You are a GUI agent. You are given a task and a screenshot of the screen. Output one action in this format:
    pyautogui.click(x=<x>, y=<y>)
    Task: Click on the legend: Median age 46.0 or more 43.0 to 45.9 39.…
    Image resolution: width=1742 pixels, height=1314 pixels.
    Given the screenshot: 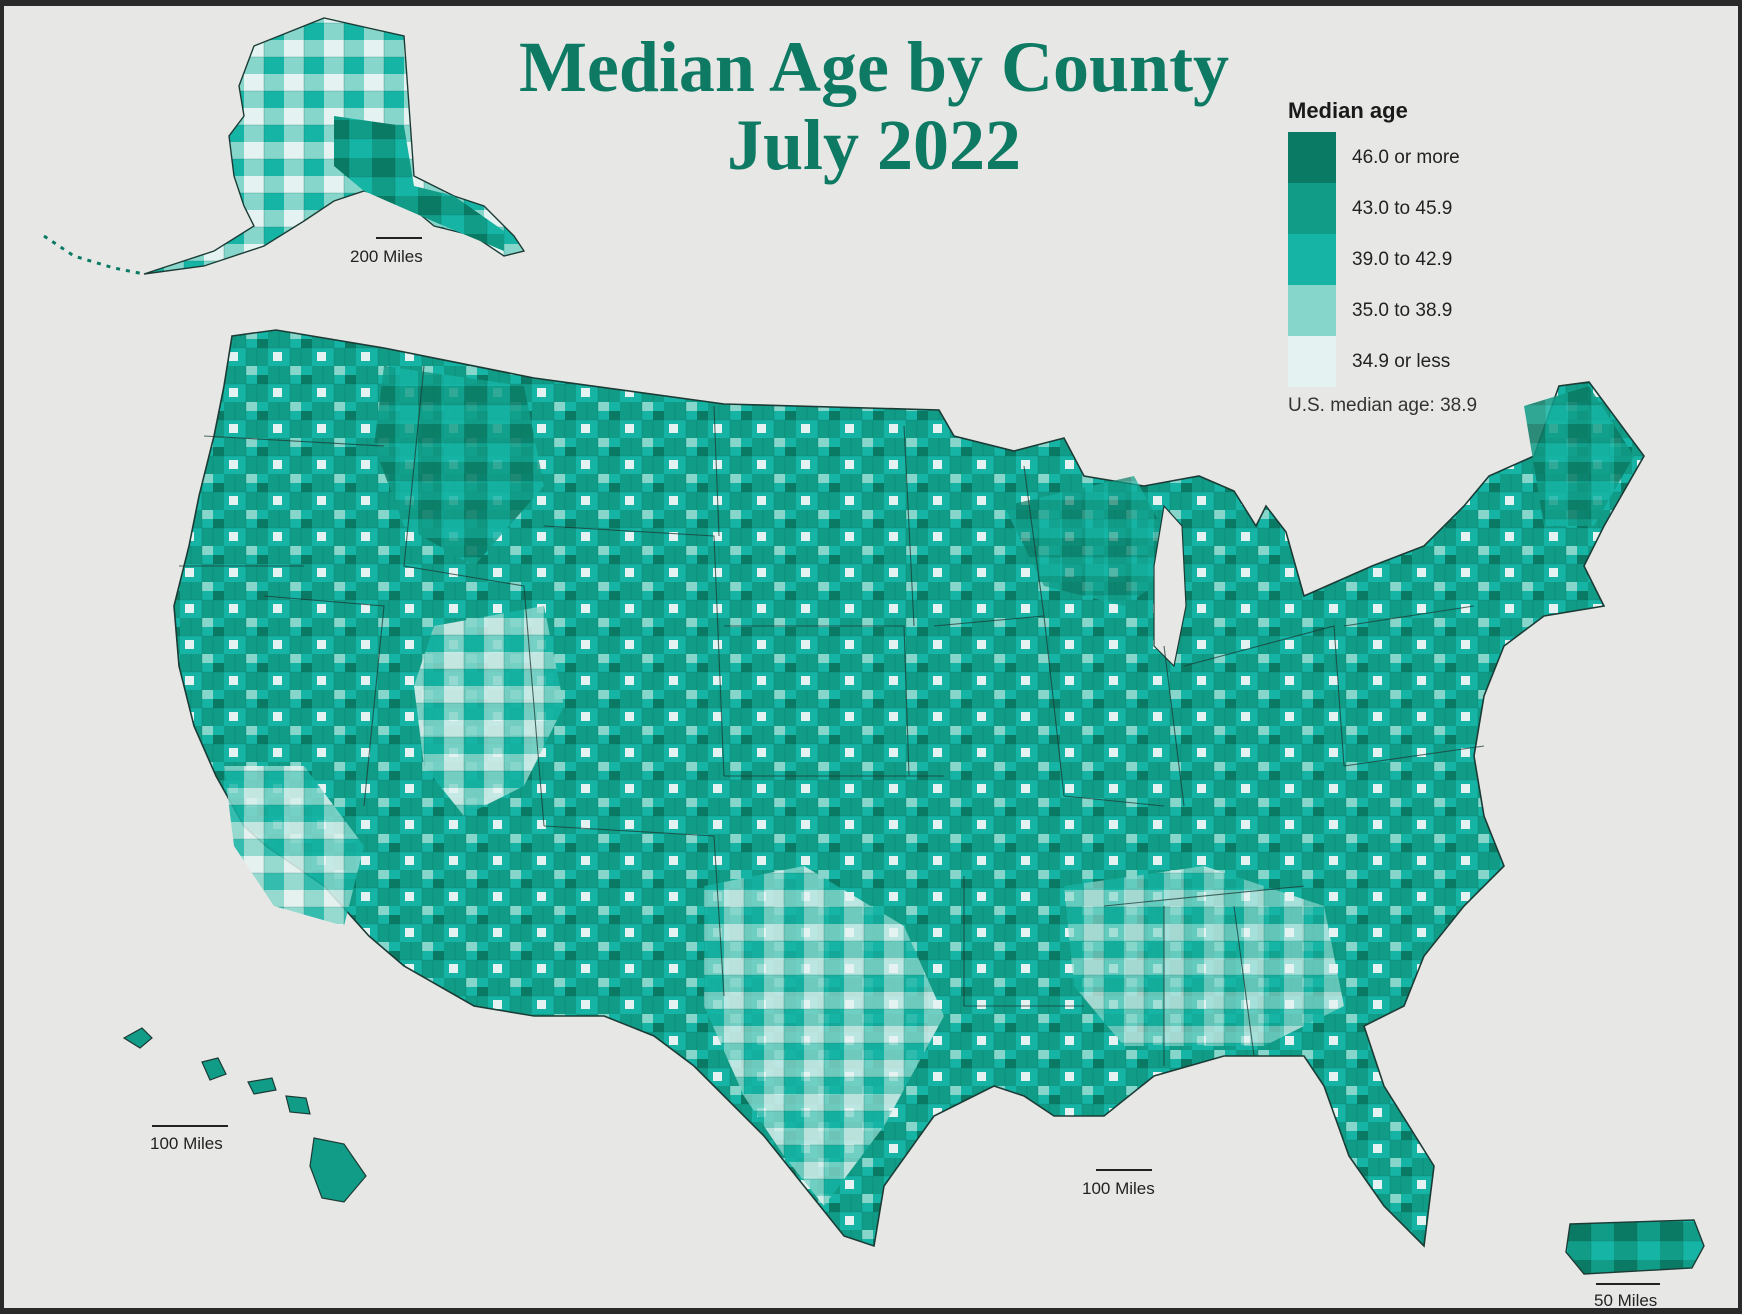 What is the action you would take?
    pyautogui.click(x=1418, y=257)
    